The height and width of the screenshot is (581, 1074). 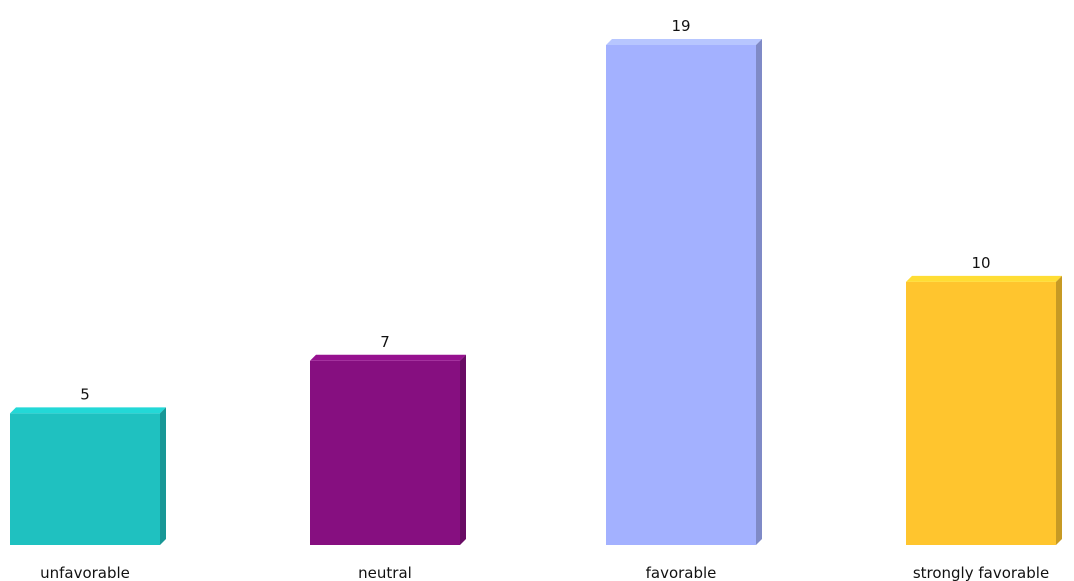 I want to click on category-label: strongly favorable, so click(x=981, y=572).